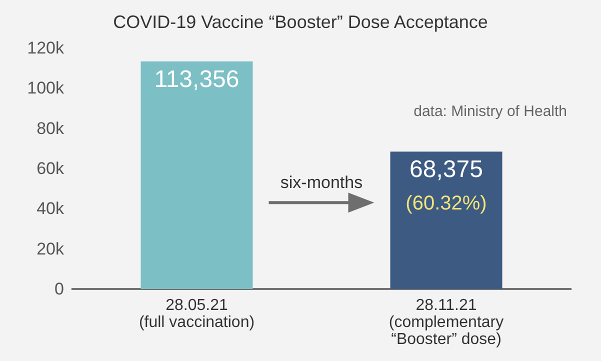 The image size is (601, 361). What do you see at coordinates (59, 289) in the screenshot?
I see `y-tick-label: 0` at bounding box center [59, 289].